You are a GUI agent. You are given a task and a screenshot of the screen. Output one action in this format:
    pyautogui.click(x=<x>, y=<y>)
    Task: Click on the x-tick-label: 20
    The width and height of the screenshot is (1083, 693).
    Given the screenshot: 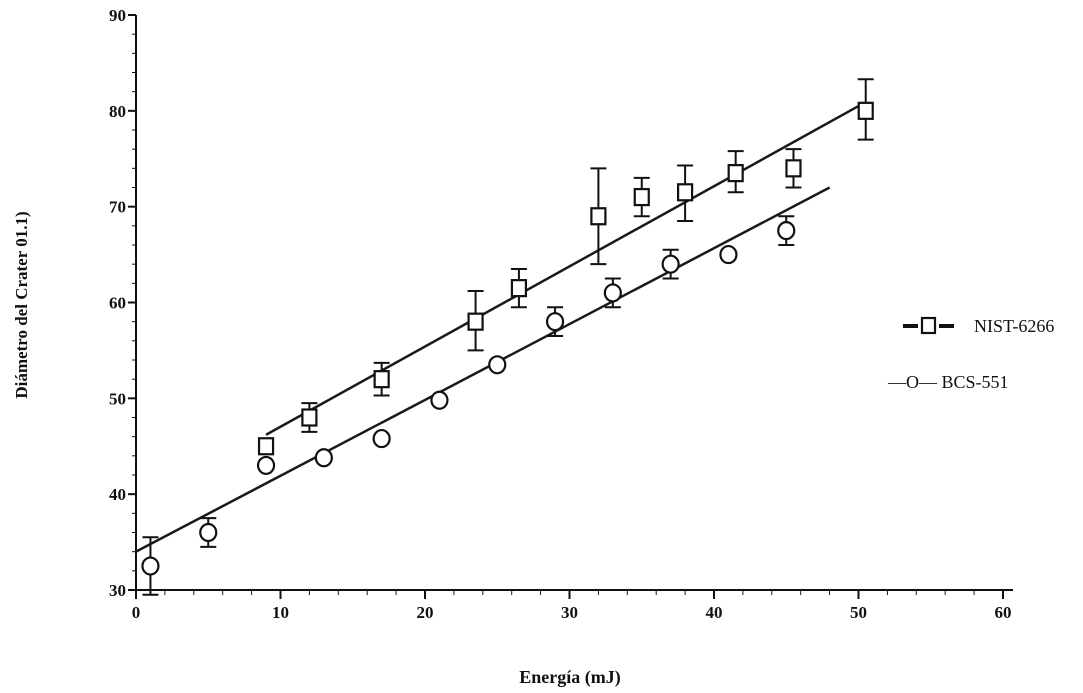 What is the action you would take?
    pyautogui.click(x=425, y=612)
    